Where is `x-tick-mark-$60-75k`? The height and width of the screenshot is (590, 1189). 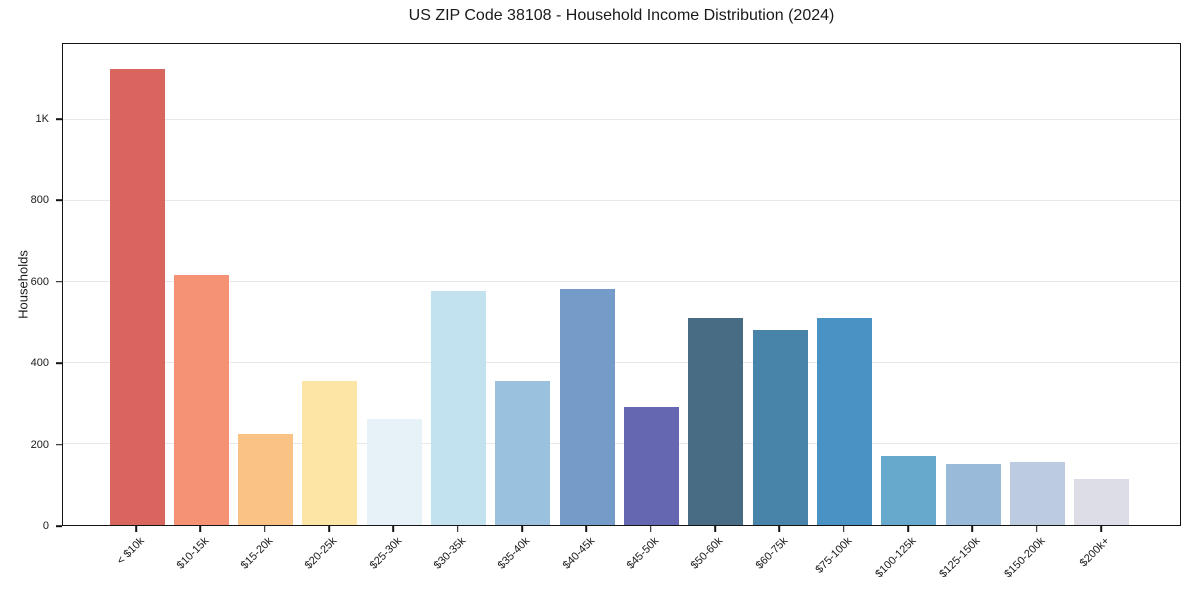
x-tick-mark-$60-75k is located at coordinates (779, 529).